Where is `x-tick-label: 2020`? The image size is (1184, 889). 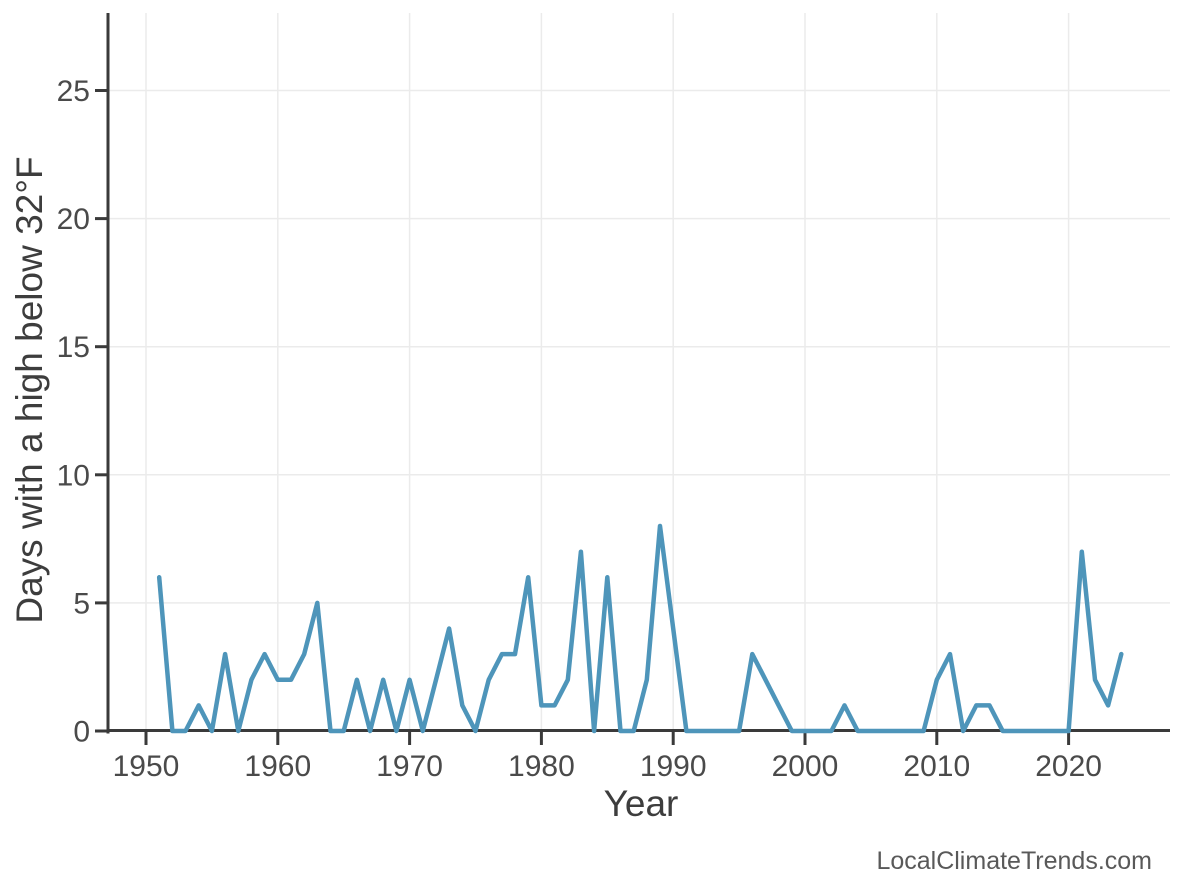
x-tick-label: 2020 is located at coordinates (1068, 766).